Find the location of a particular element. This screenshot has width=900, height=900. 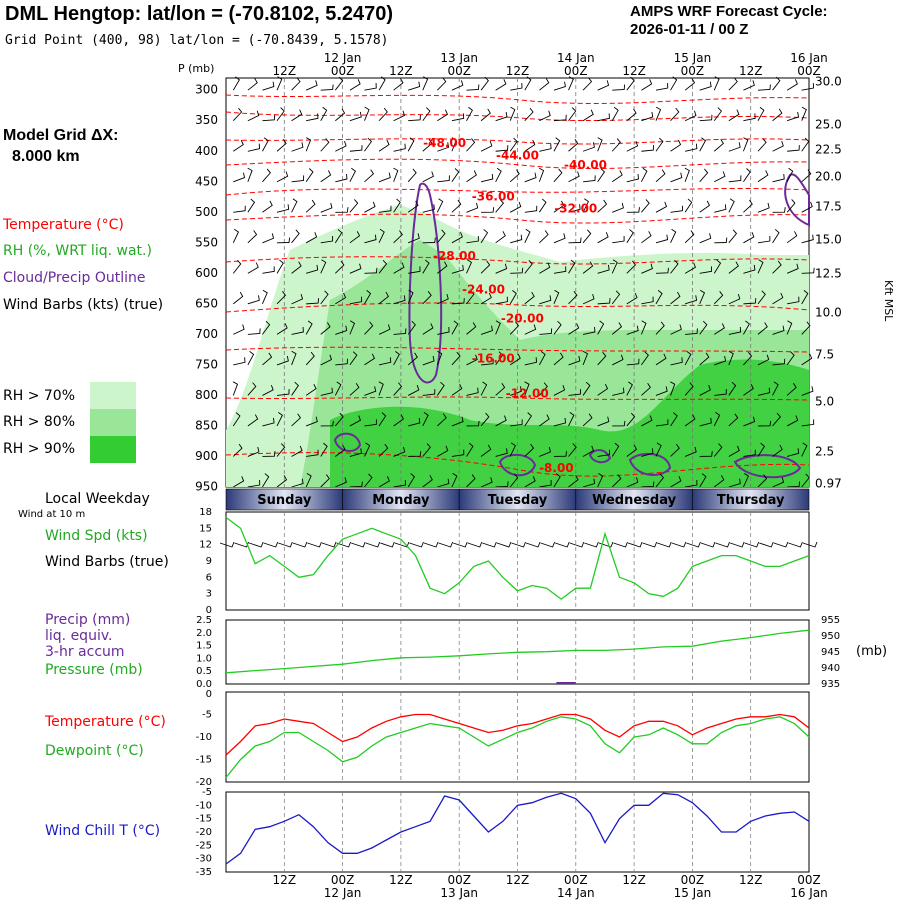

height-tick-label: 22.5 is located at coordinates (828, 150).